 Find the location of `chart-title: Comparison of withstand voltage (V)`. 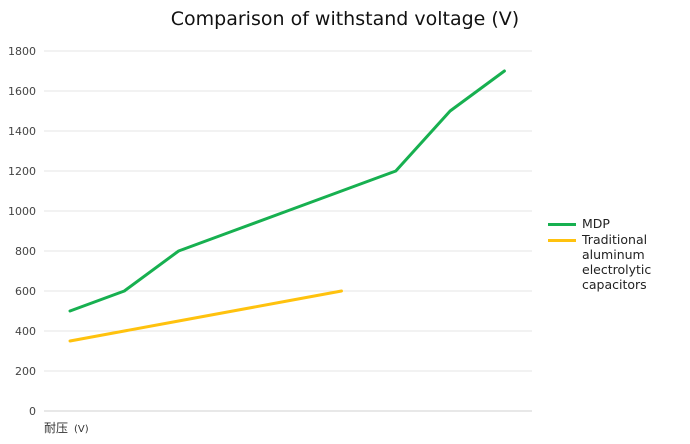

chart-title: Comparison of withstand voltage (V) is located at coordinates (345, 19).